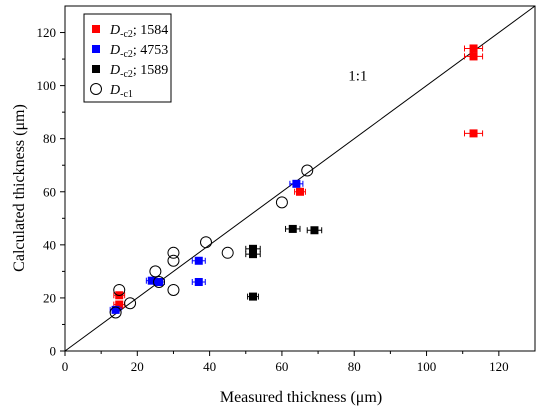 This screenshot has width=550, height=409. Describe the element at coordinates (138, 31) in the screenshot. I see `legend-label: D-c2; 1584` at that location.